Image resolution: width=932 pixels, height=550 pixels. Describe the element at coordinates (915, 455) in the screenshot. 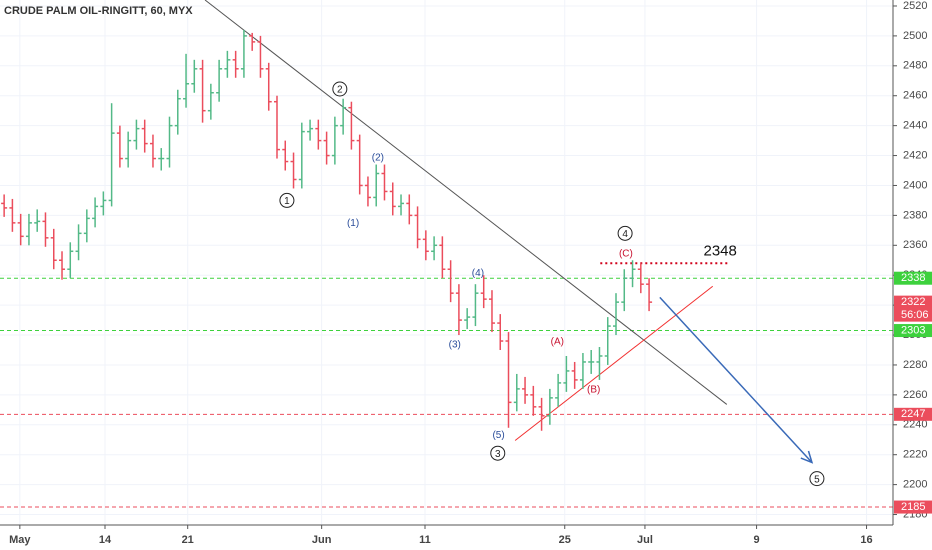

I see `y-tick-label: 2220` at that location.